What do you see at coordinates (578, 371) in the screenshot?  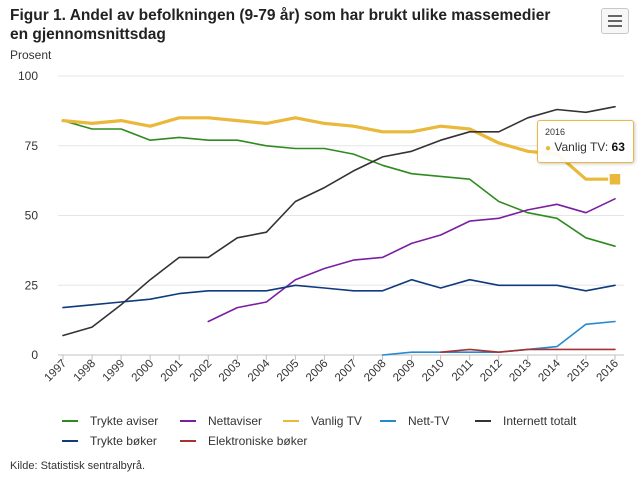 I see `x-tick-label: 2015` at bounding box center [578, 371].